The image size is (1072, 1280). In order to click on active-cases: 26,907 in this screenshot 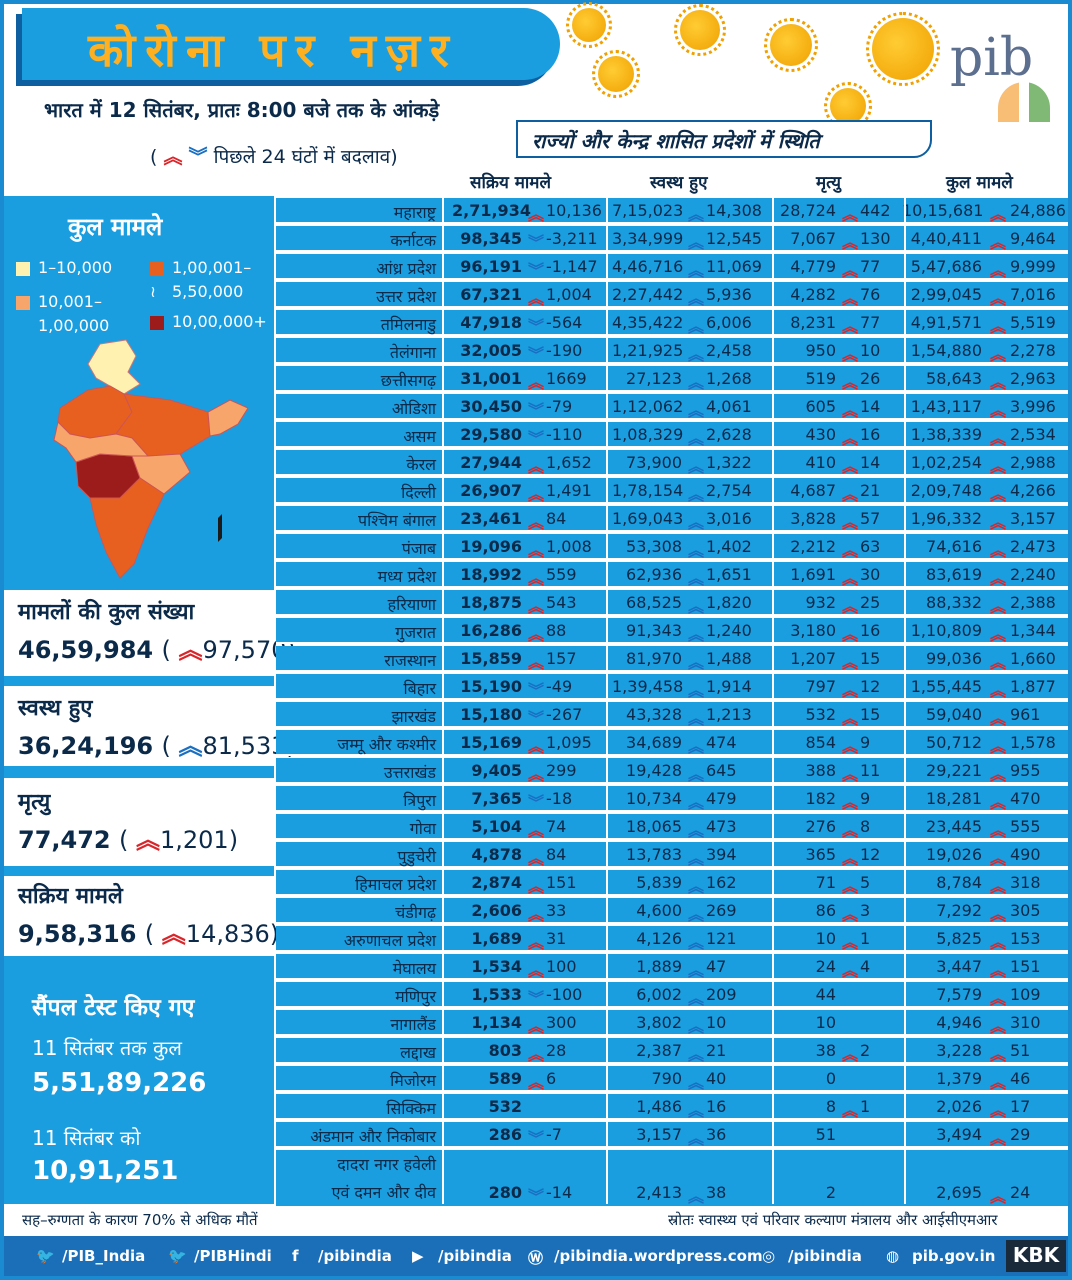, I will do `click(491, 490)`.